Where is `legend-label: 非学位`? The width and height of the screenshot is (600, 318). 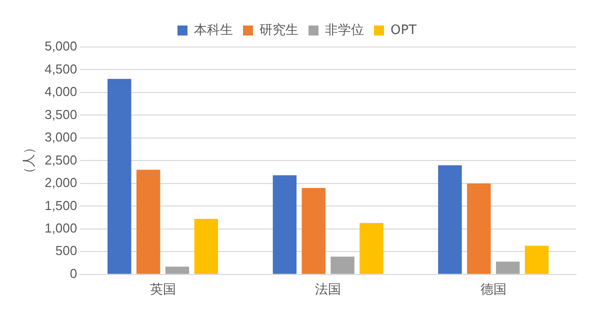
legend-label: 非学位 is located at coordinates (344, 30).